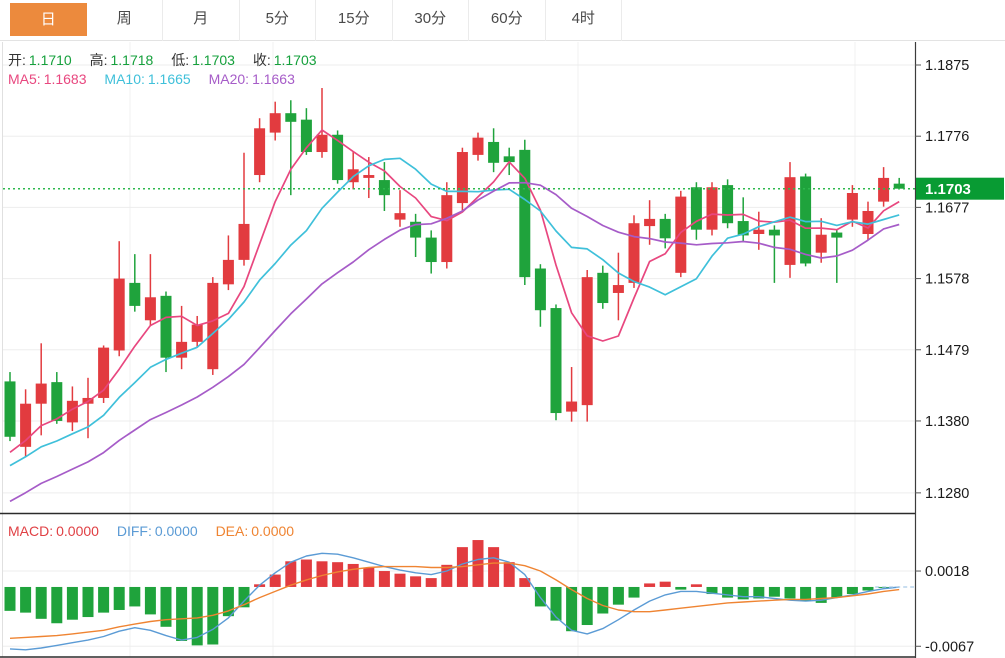  I want to click on tab-15min: 15分, so click(354, 20).